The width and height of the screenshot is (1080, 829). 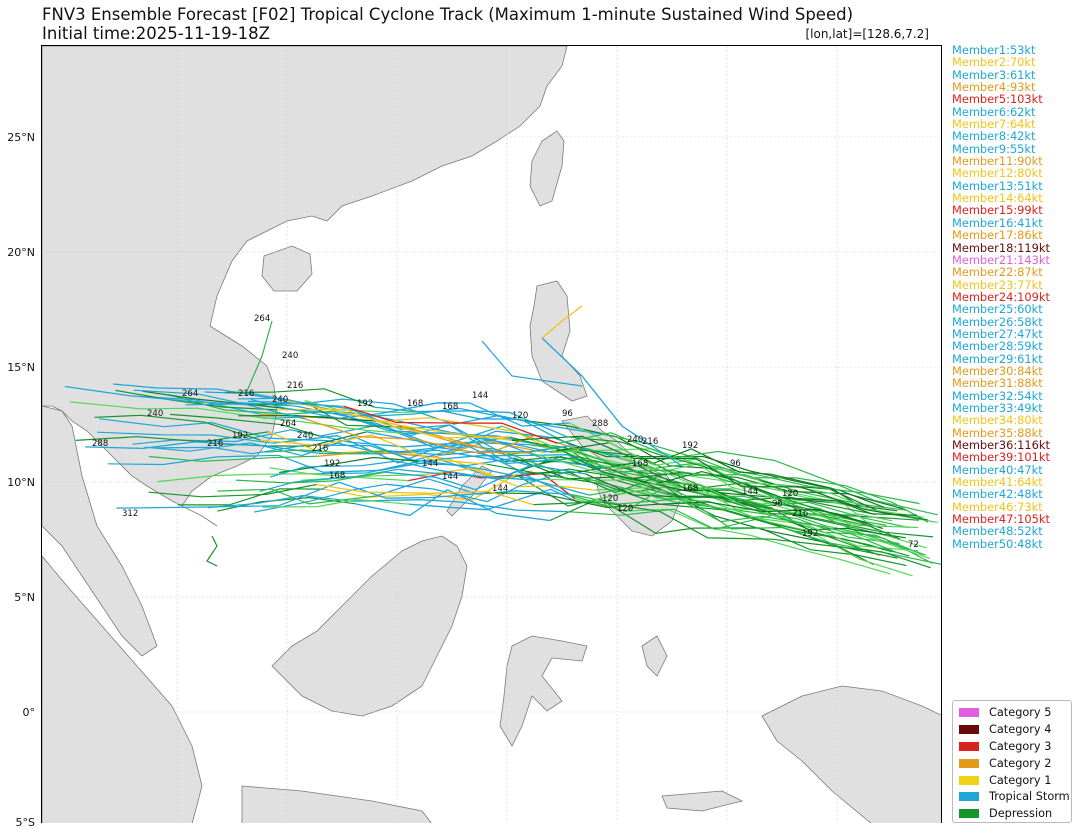 What do you see at coordinates (994, 50) in the screenshot?
I see `member-entry: Member1:53kt` at bounding box center [994, 50].